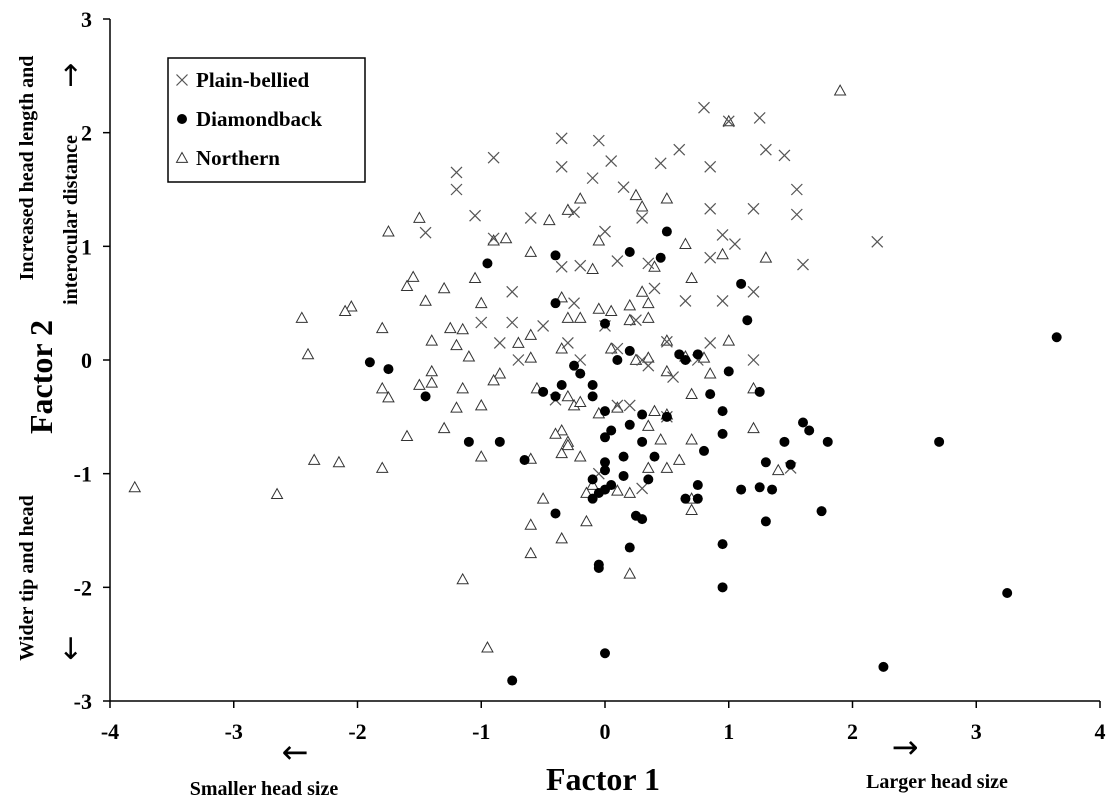  What do you see at coordinates (852, 731) in the screenshot?
I see `x-tick-label: 2` at bounding box center [852, 731].